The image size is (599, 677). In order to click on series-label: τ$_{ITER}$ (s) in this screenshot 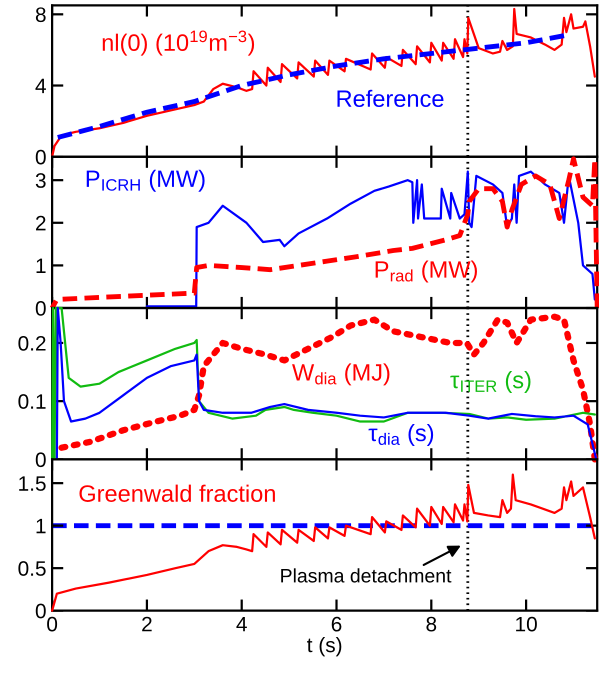, I will do `click(490, 381)`.